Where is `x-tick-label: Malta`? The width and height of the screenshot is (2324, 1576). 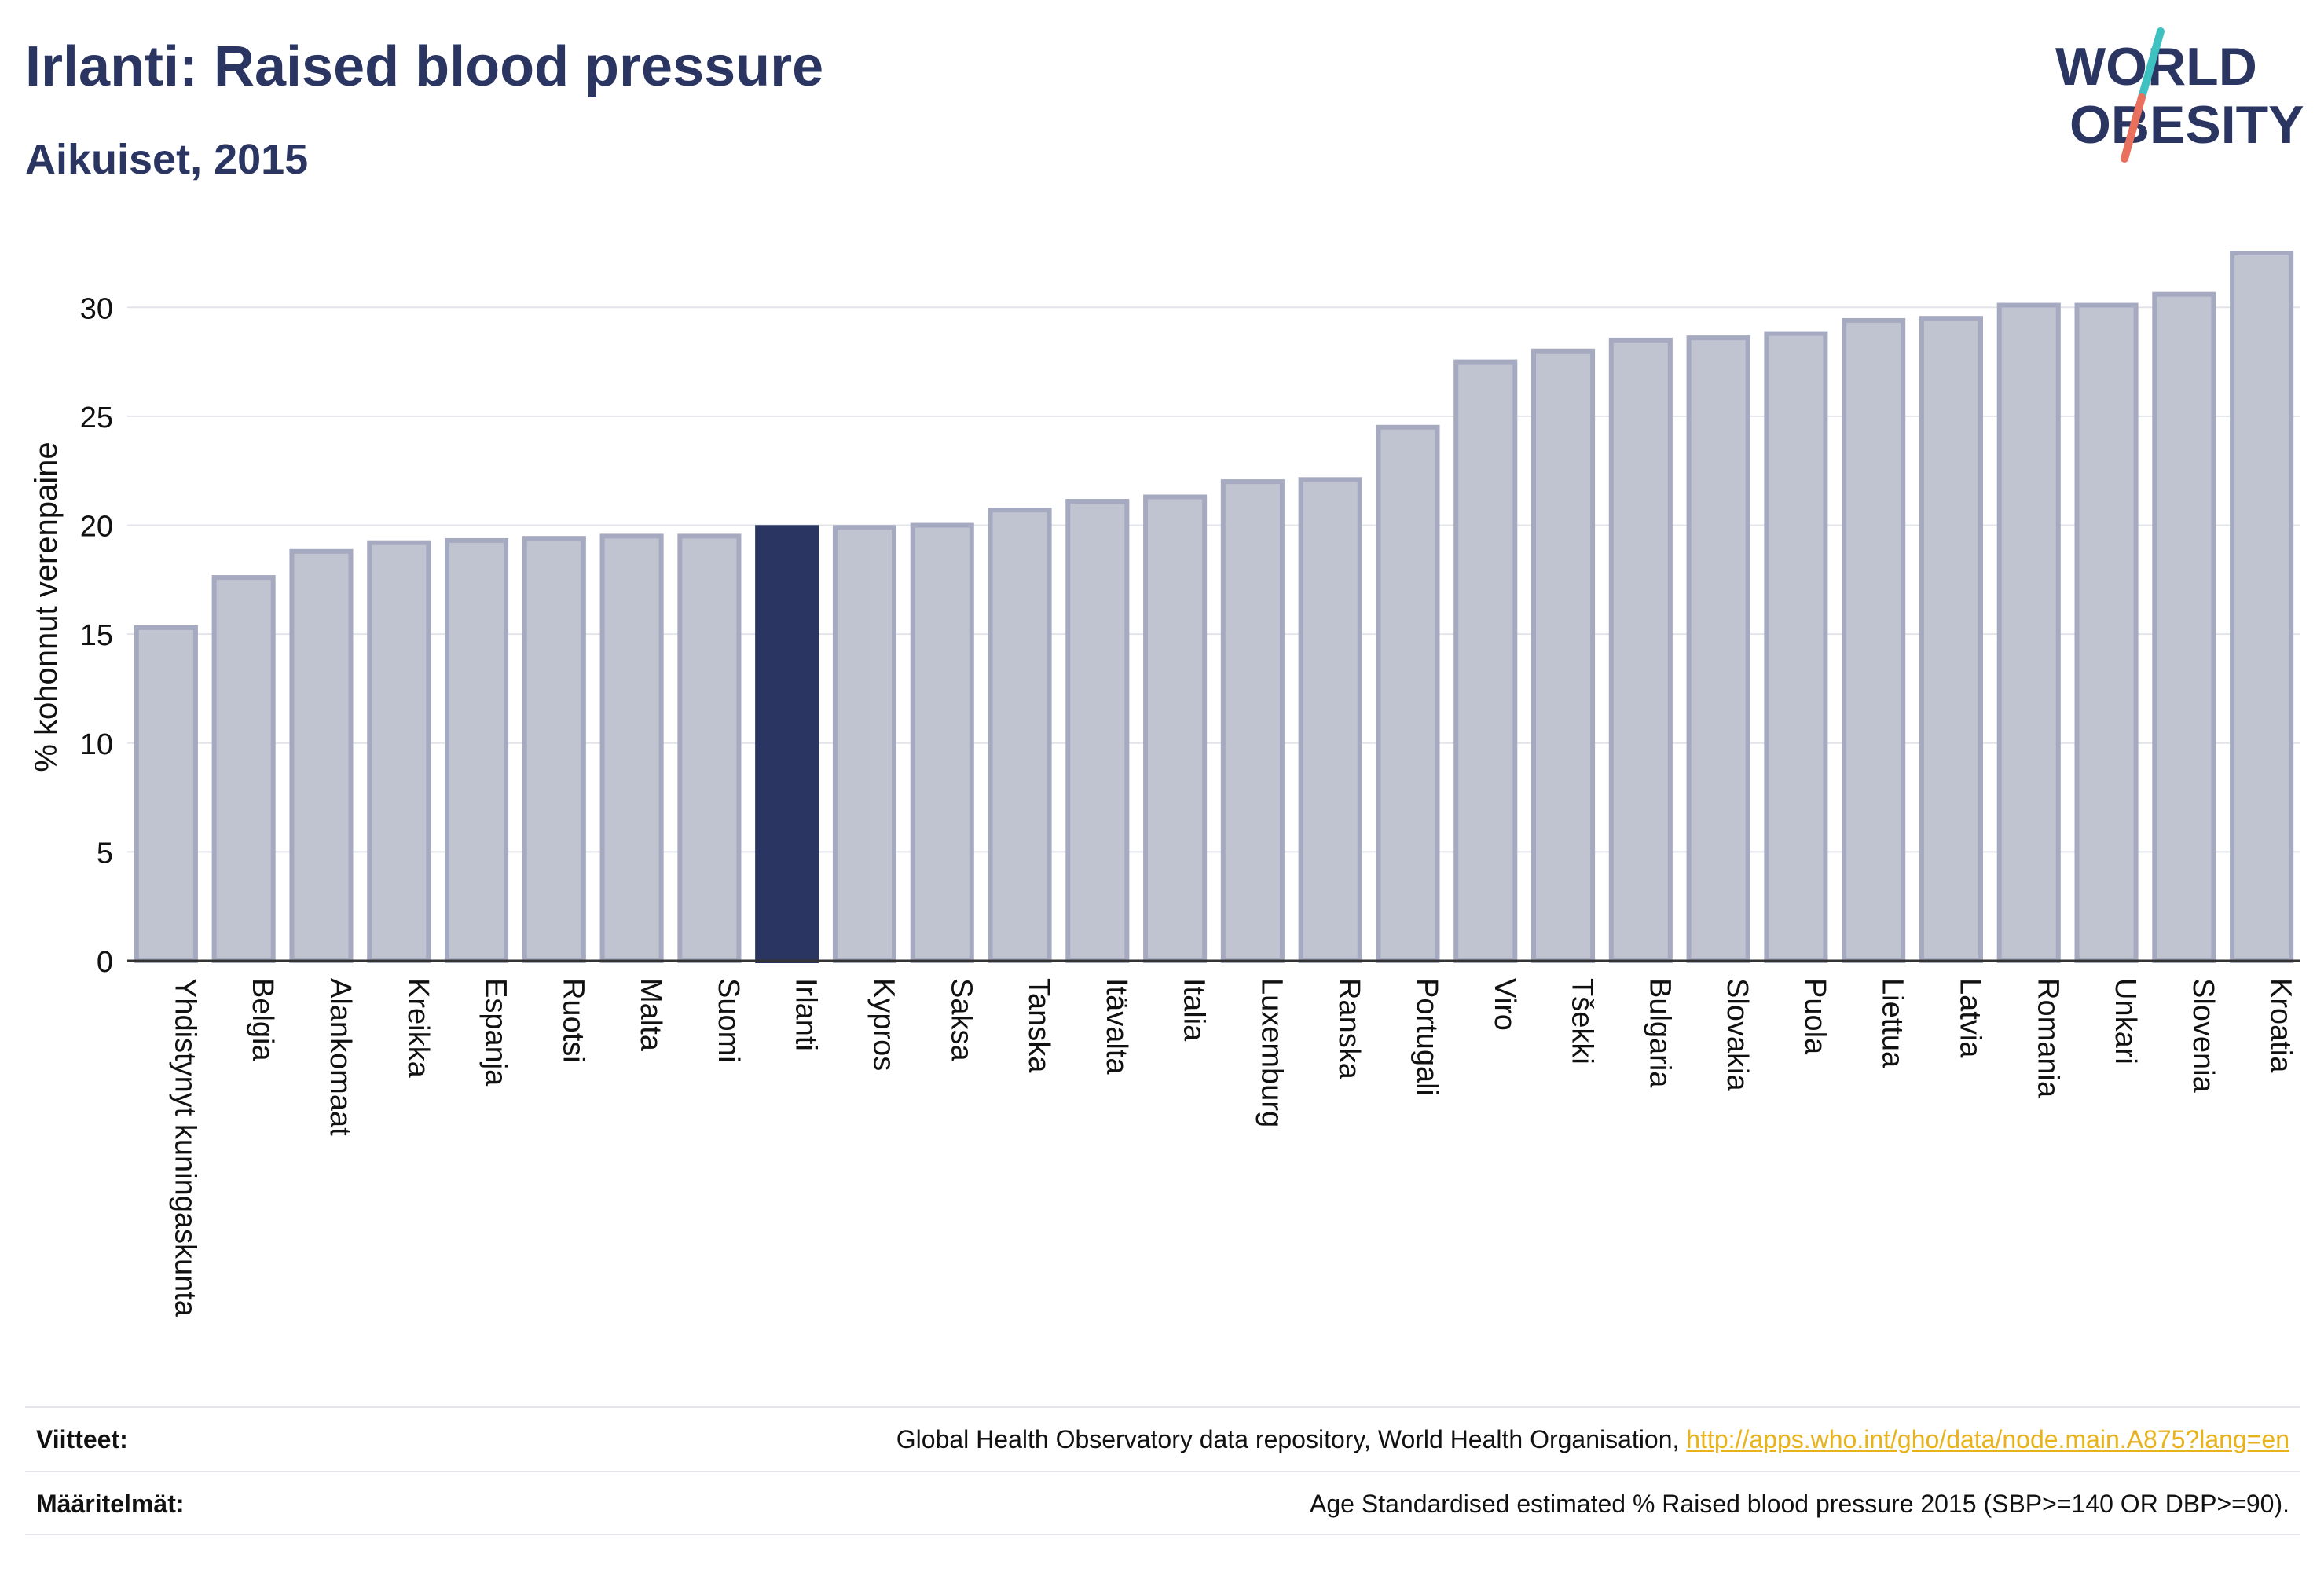
x-tick-label: Malta is located at coordinates (650, 1015).